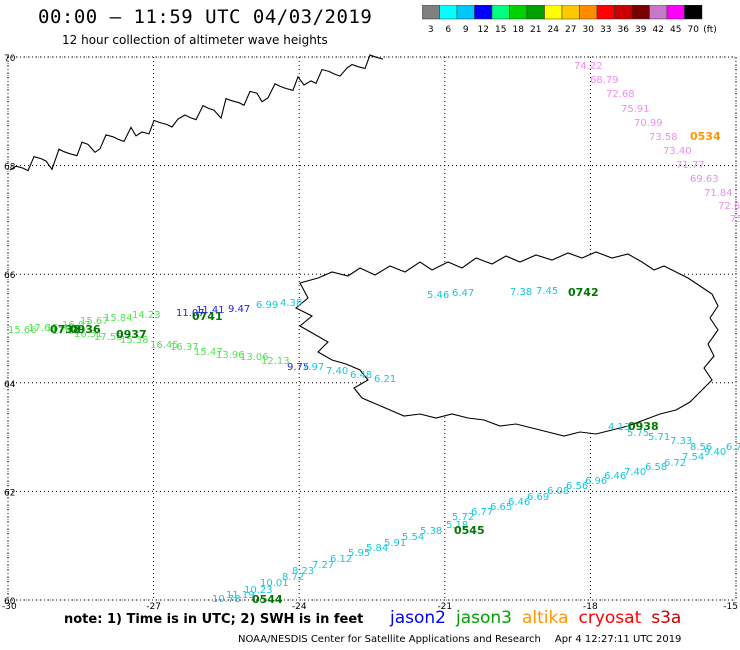 This screenshot has width=740, height=650. What do you see at coordinates (620, 94) in the screenshot?
I see `swh-value-label: 72.68` at bounding box center [620, 94].